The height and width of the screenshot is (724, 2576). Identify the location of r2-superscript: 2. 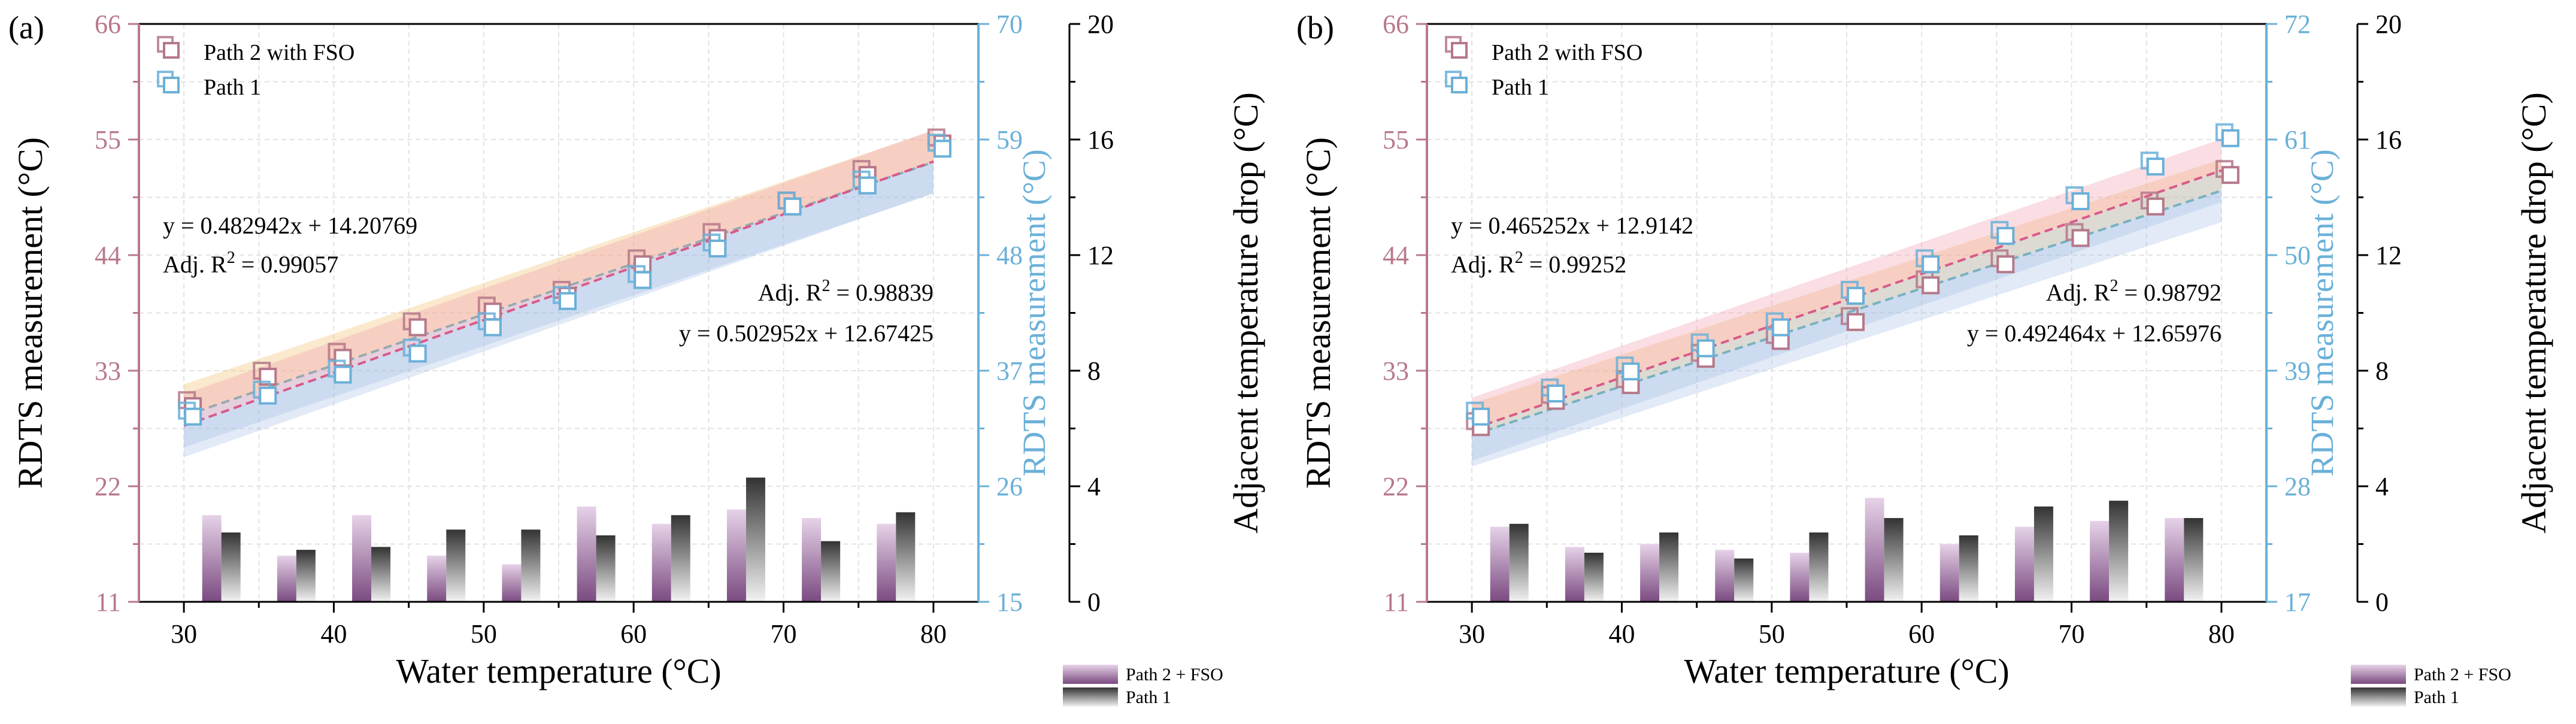
(2114, 286).